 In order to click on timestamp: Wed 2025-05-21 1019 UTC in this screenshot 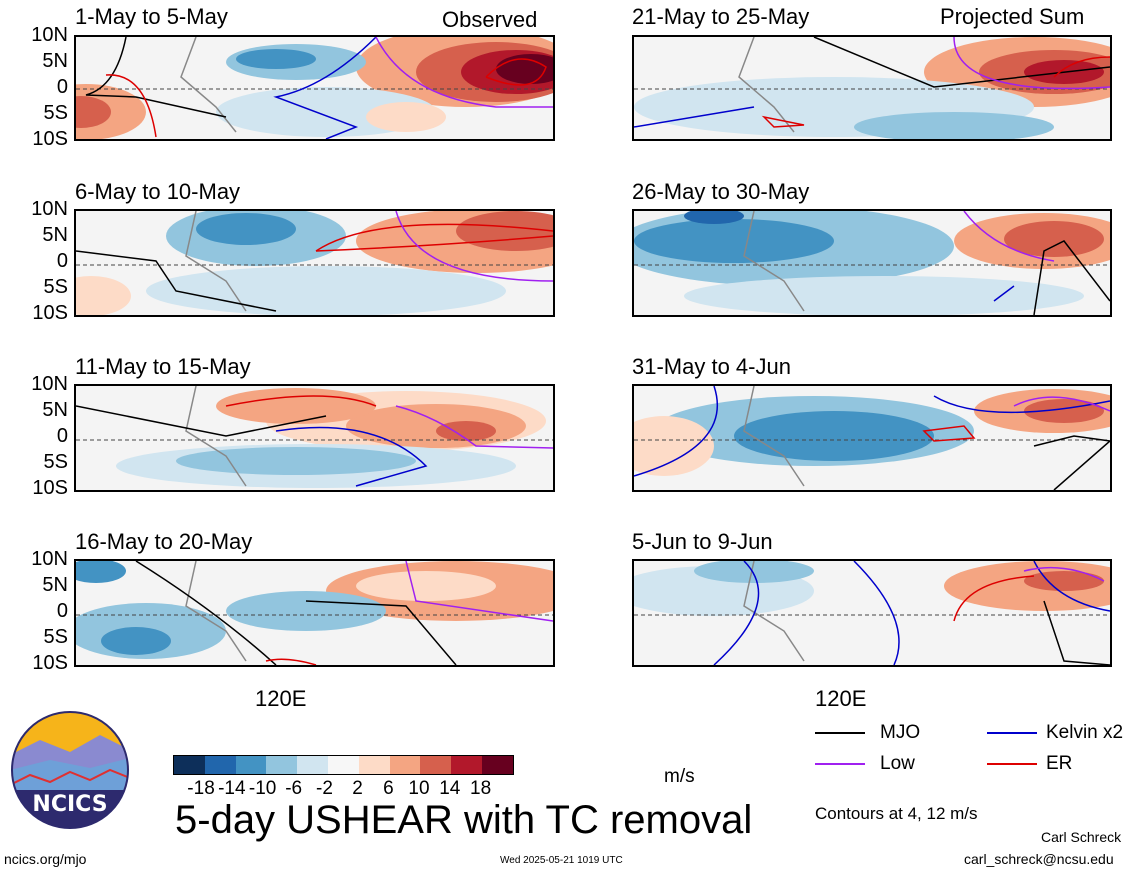, I will do `click(561, 860)`.